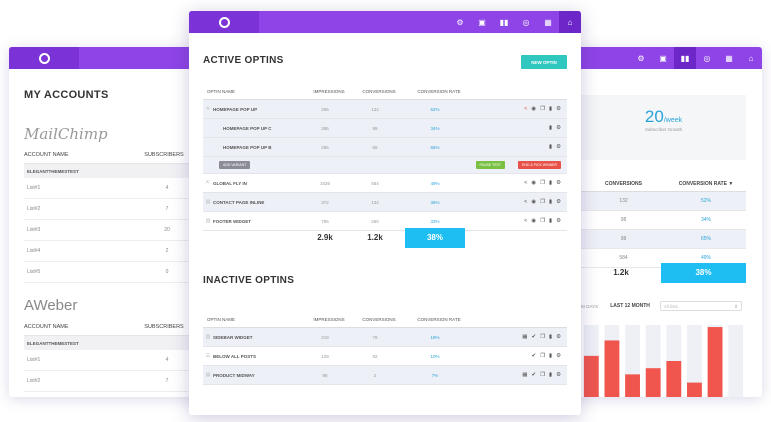  I want to click on add-variant-button: ADD VARIANT, so click(235, 165).